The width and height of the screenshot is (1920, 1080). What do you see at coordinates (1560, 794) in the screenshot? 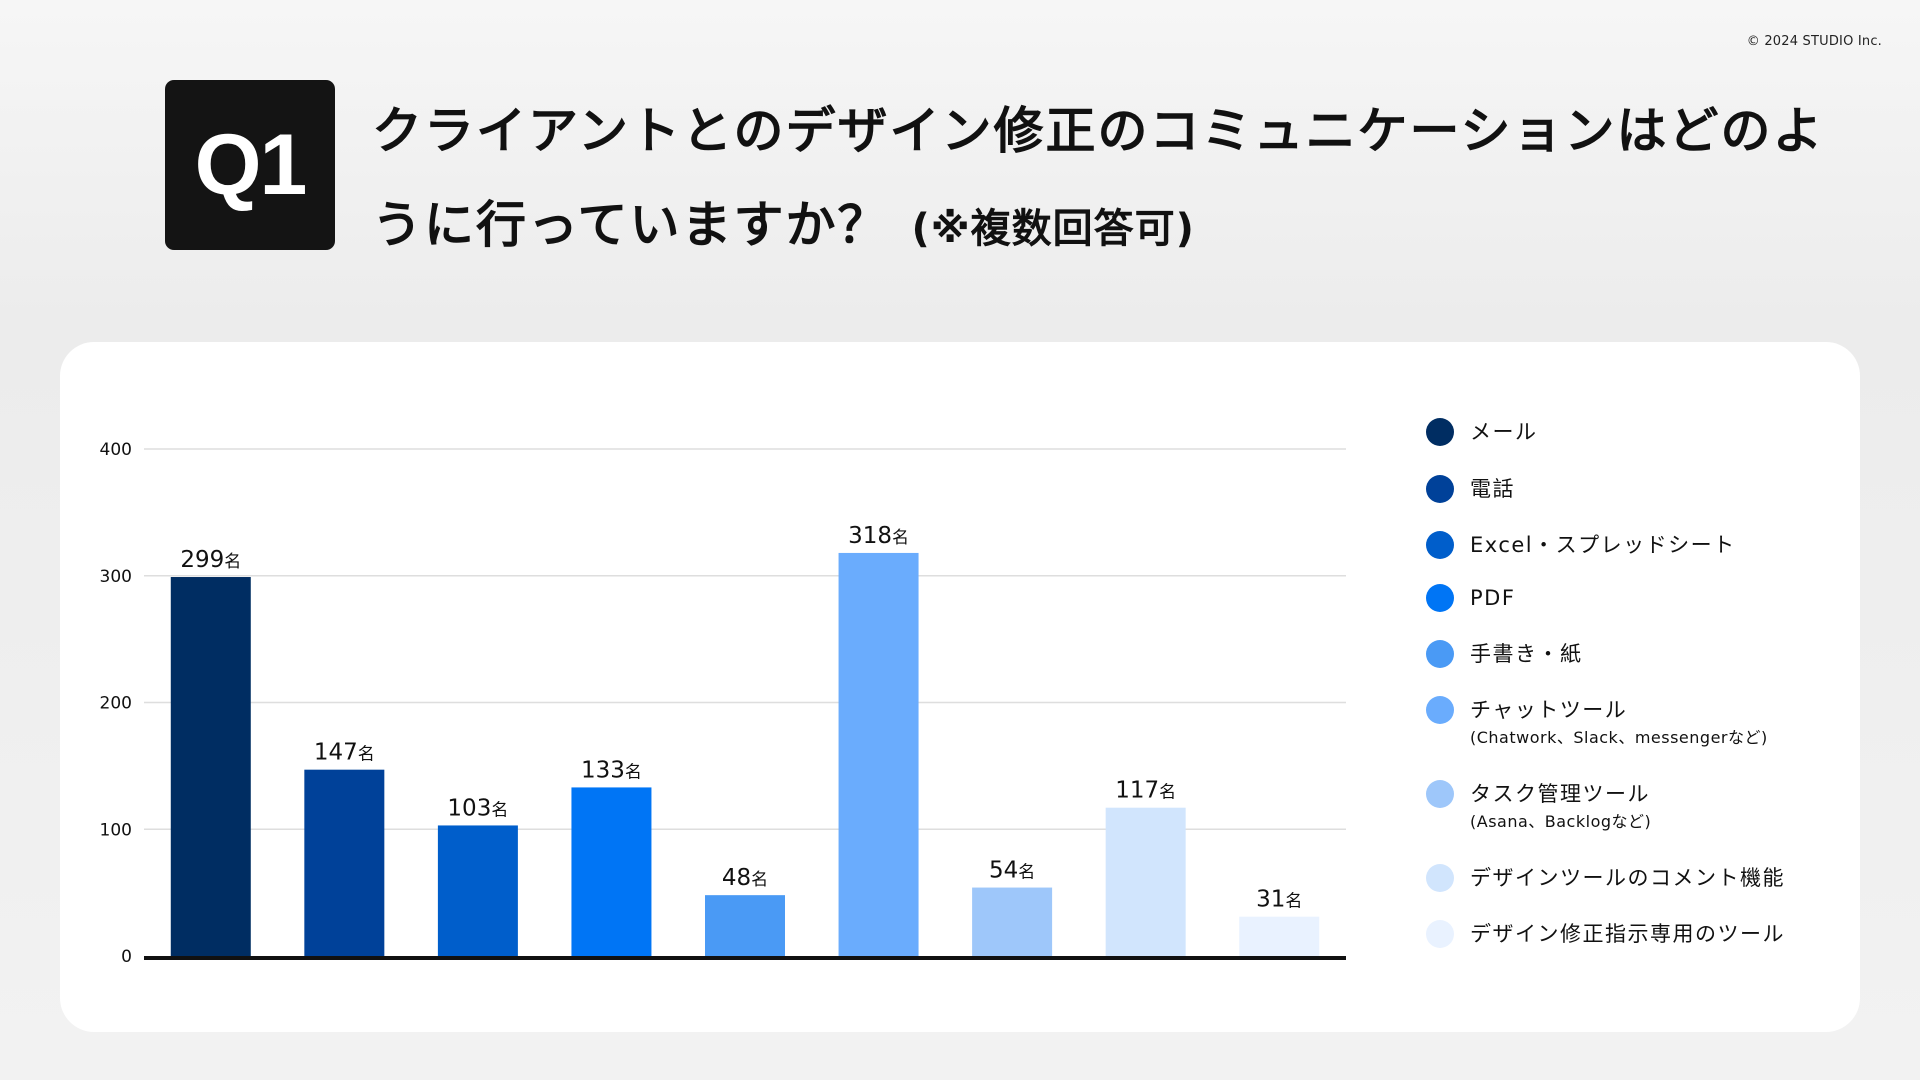
I see `legend-label: タスク管理ツール` at bounding box center [1560, 794].